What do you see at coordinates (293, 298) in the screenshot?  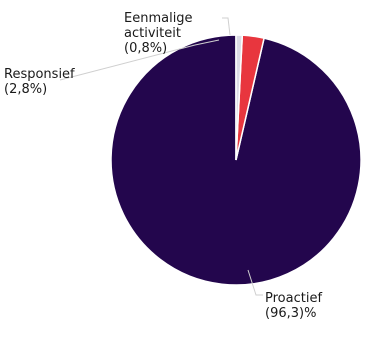 I see `slice-label-line: Proactief` at bounding box center [293, 298].